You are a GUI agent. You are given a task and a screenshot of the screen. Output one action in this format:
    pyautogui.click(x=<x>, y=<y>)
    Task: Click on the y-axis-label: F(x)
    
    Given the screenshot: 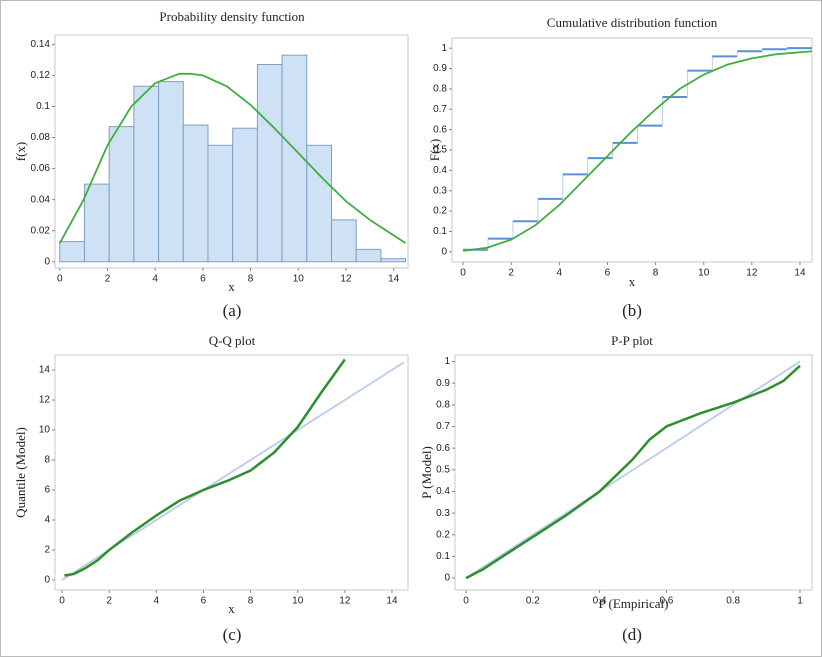 What is the action you would take?
    pyautogui.click(x=434, y=150)
    